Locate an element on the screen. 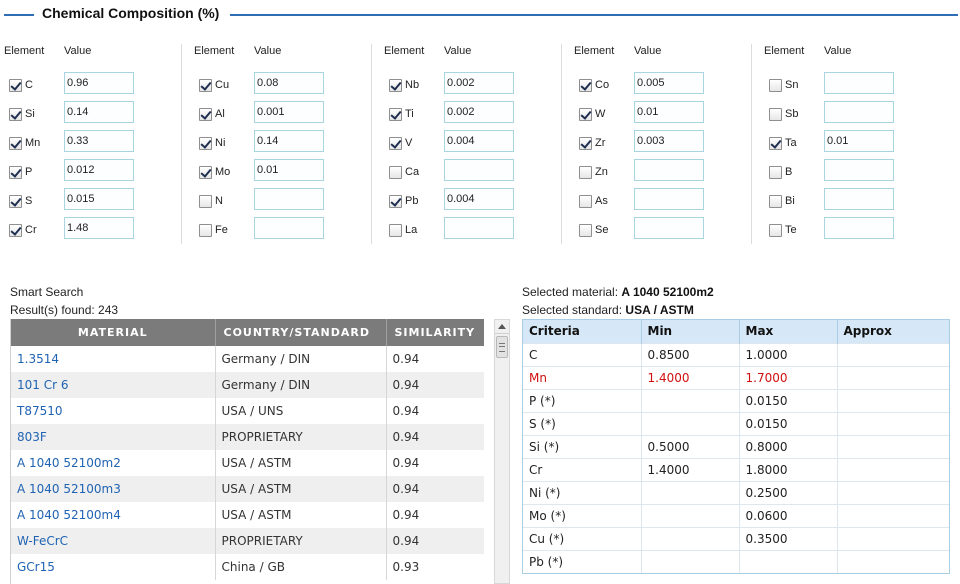 This screenshot has width=960, height=584. element-label: Sb is located at coordinates (792, 114).